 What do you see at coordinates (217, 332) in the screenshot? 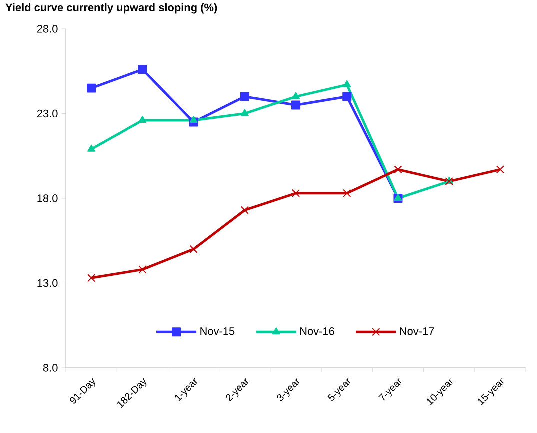
I see `legend-label: Nov-15` at bounding box center [217, 332].